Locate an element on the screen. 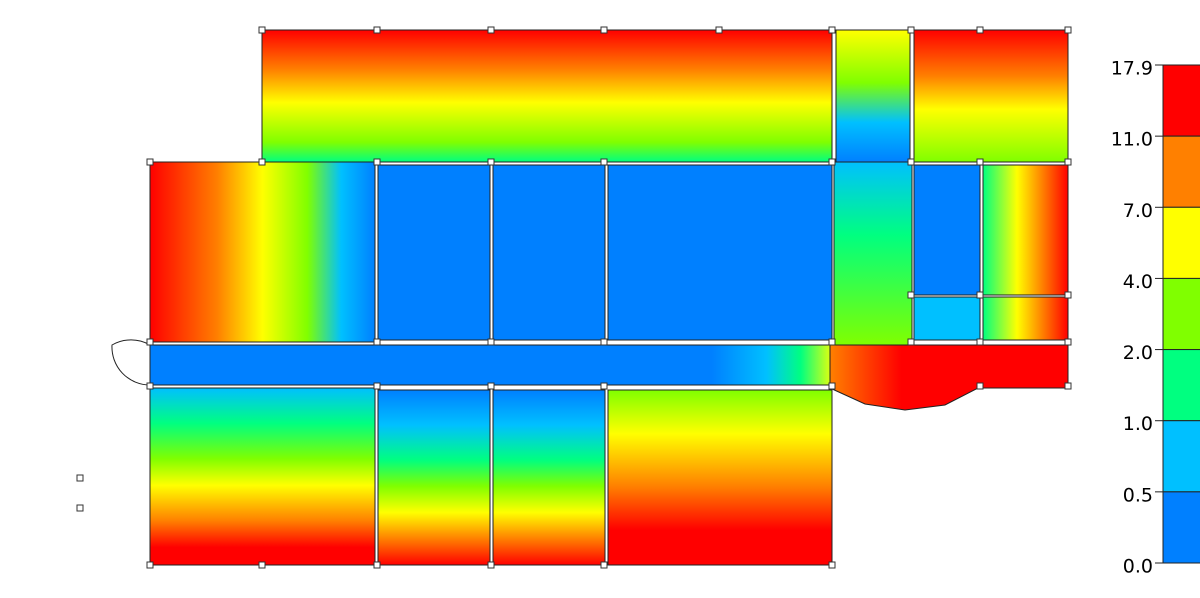  legend-label: 7.0 is located at coordinates (1138, 211).